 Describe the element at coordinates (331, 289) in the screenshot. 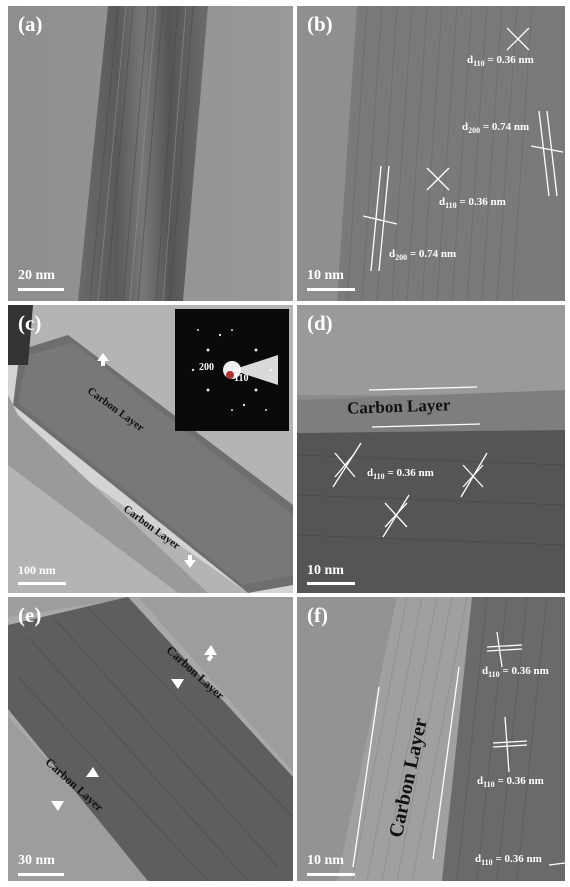

I see `panel-b-scale-bar` at that location.